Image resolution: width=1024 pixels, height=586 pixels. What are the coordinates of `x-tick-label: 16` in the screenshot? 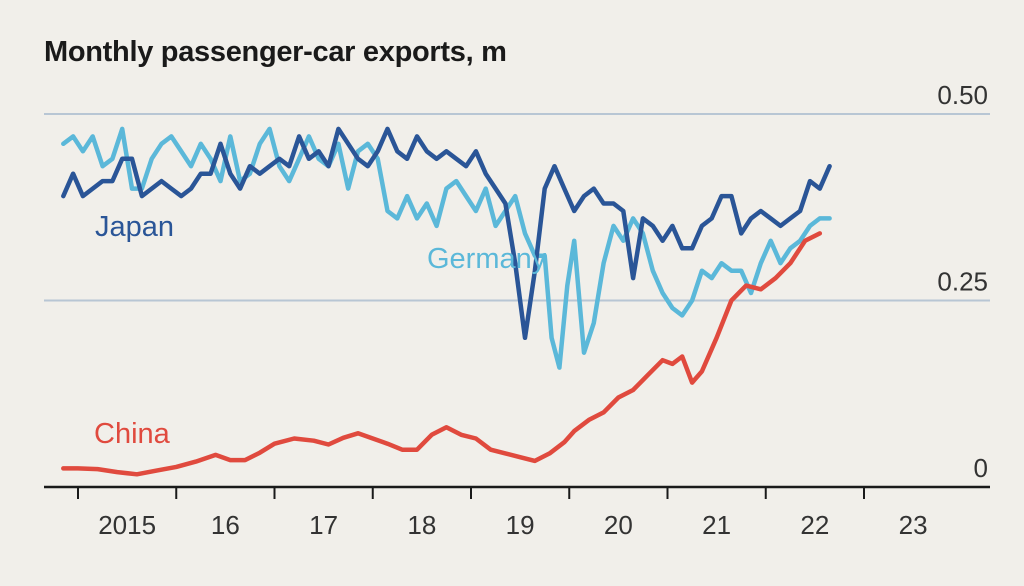 It's located at (225, 525).